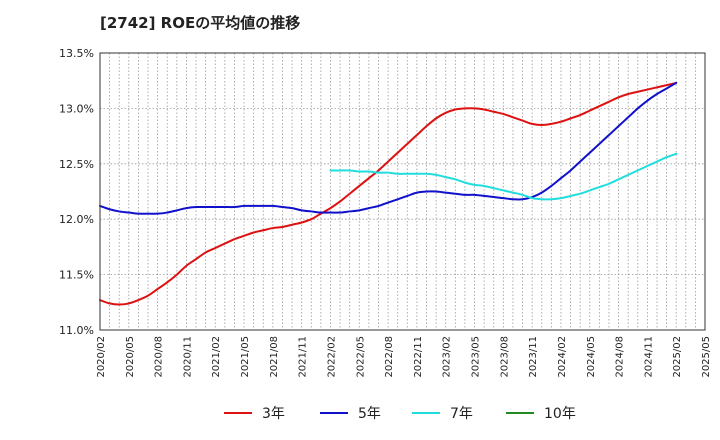 This screenshot has width=720, height=440. What do you see at coordinates (76, 330) in the screenshot?
I see `y-tick-label: 11.0%` at bounding box center [76, 330].